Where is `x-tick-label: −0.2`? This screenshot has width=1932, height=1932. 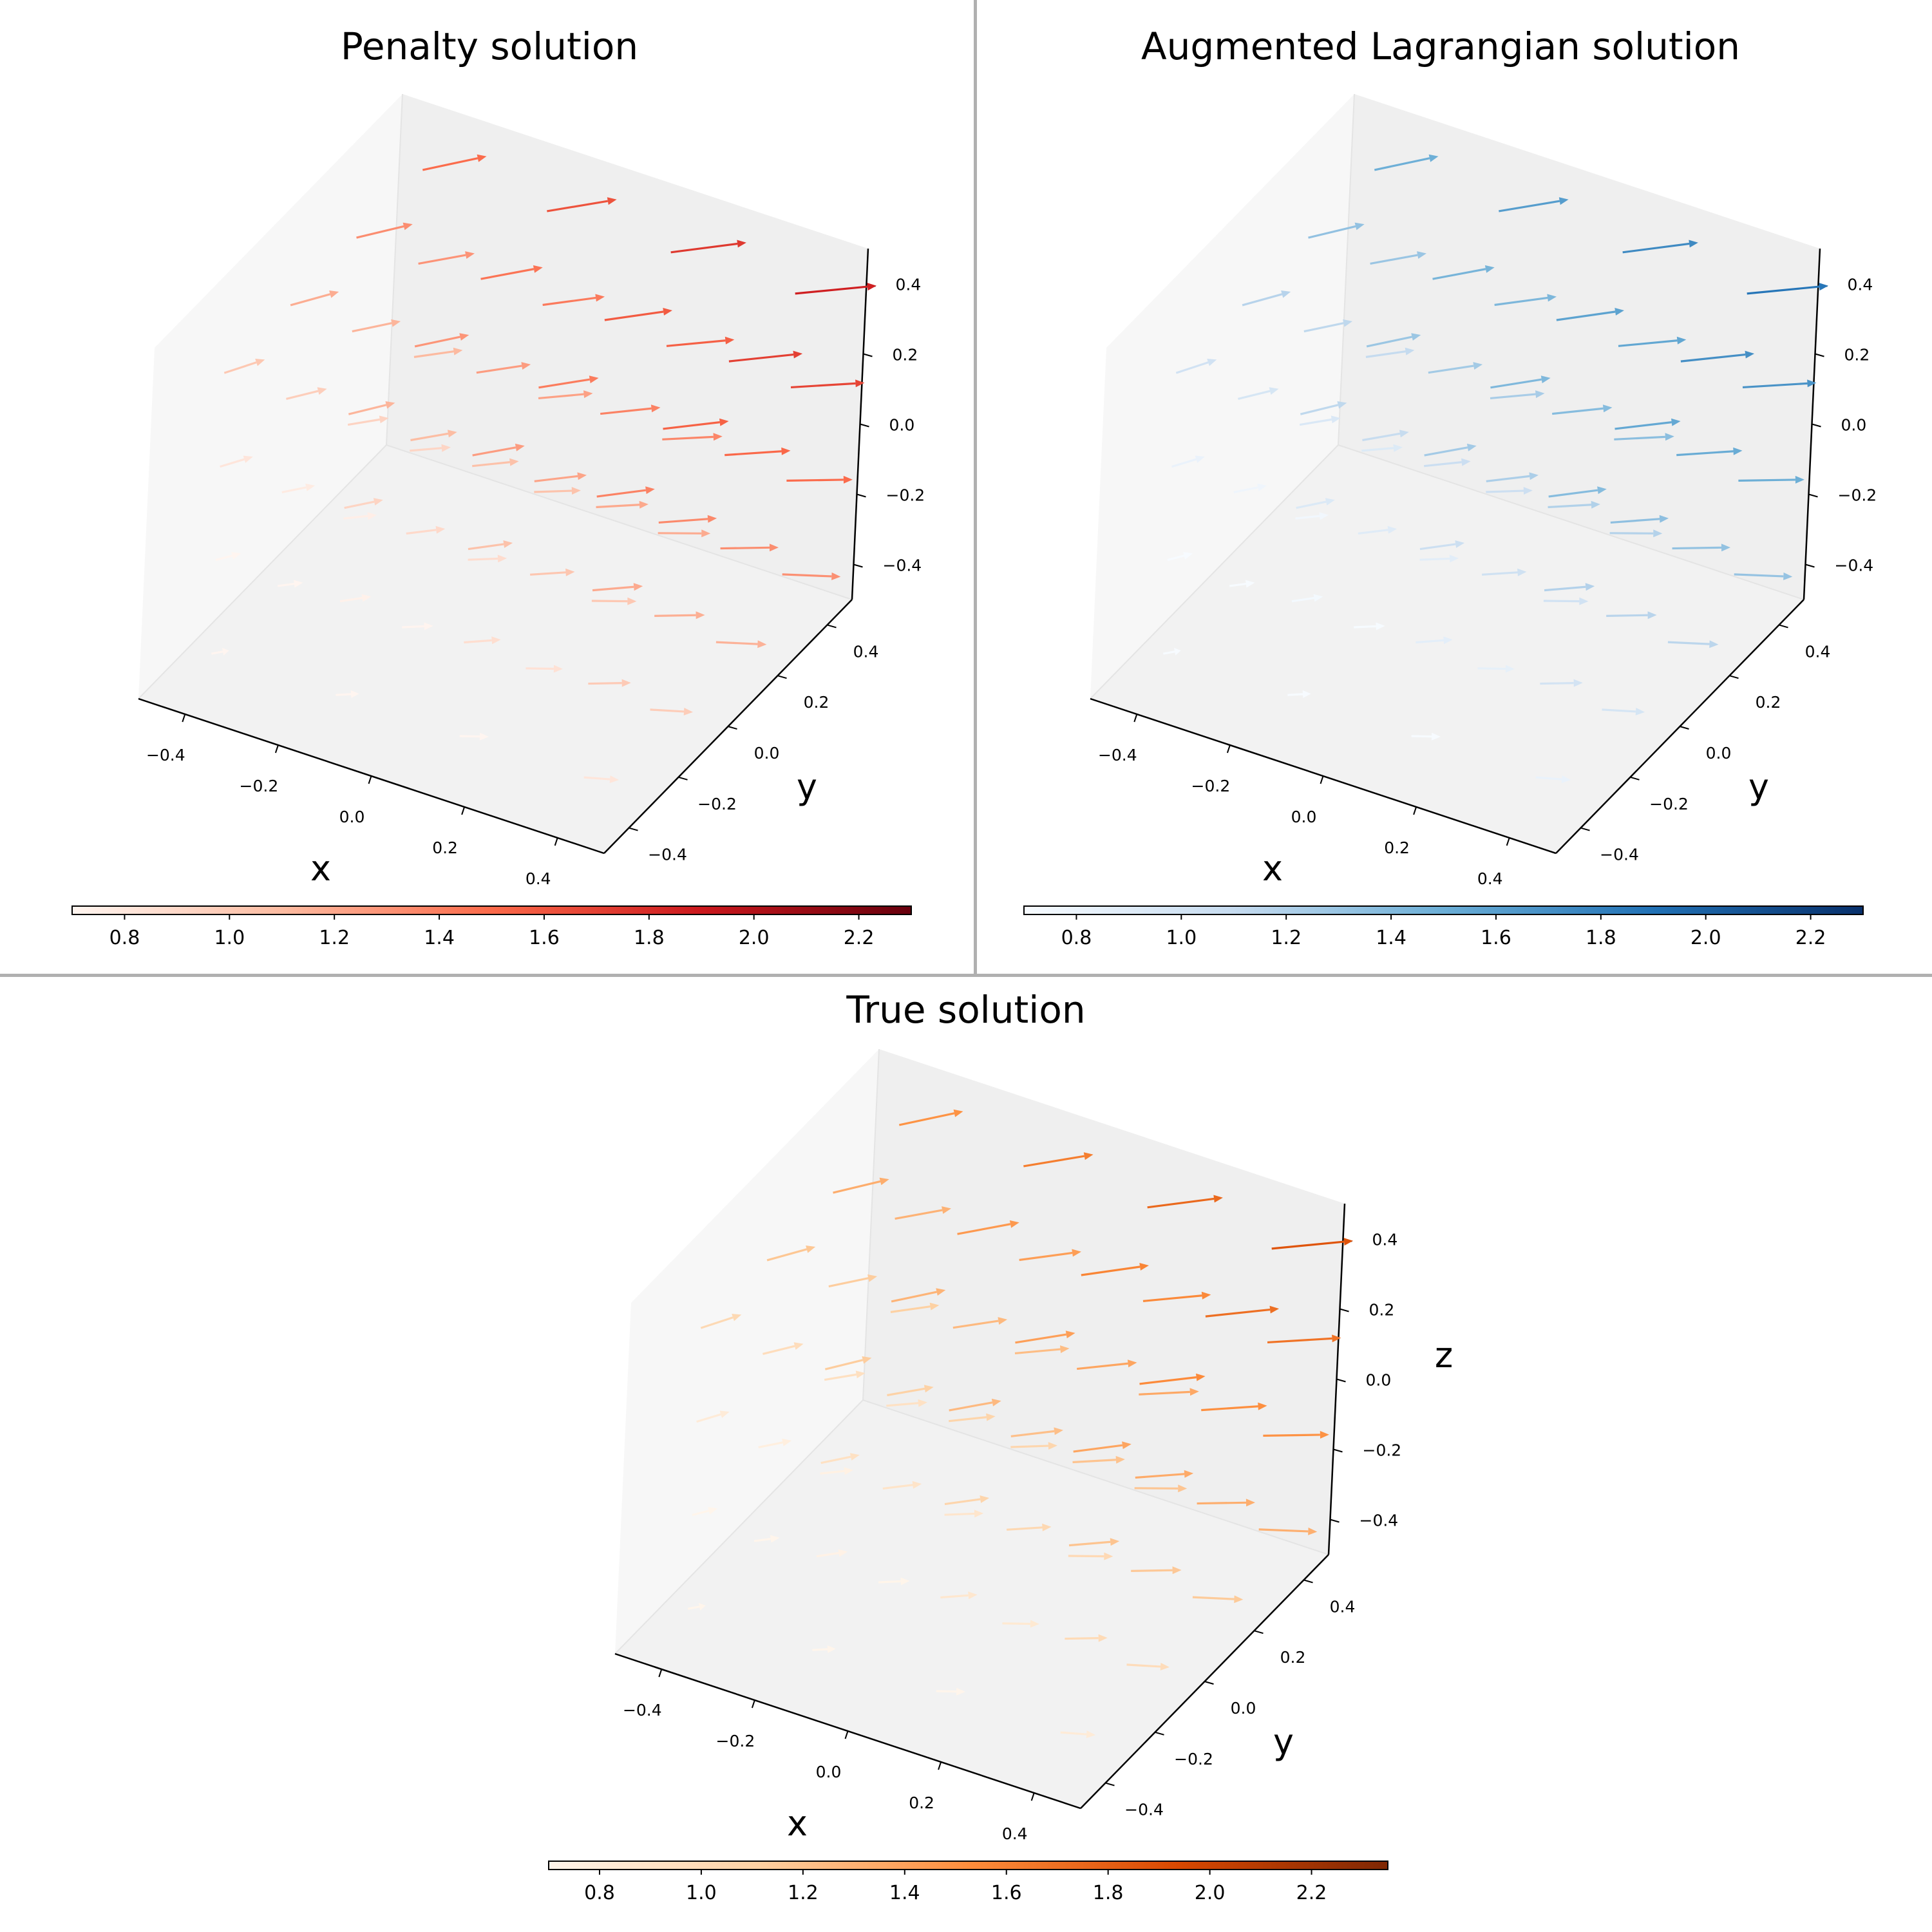 x-tick-label: −0.2 is located at coordinates (735, 1741).